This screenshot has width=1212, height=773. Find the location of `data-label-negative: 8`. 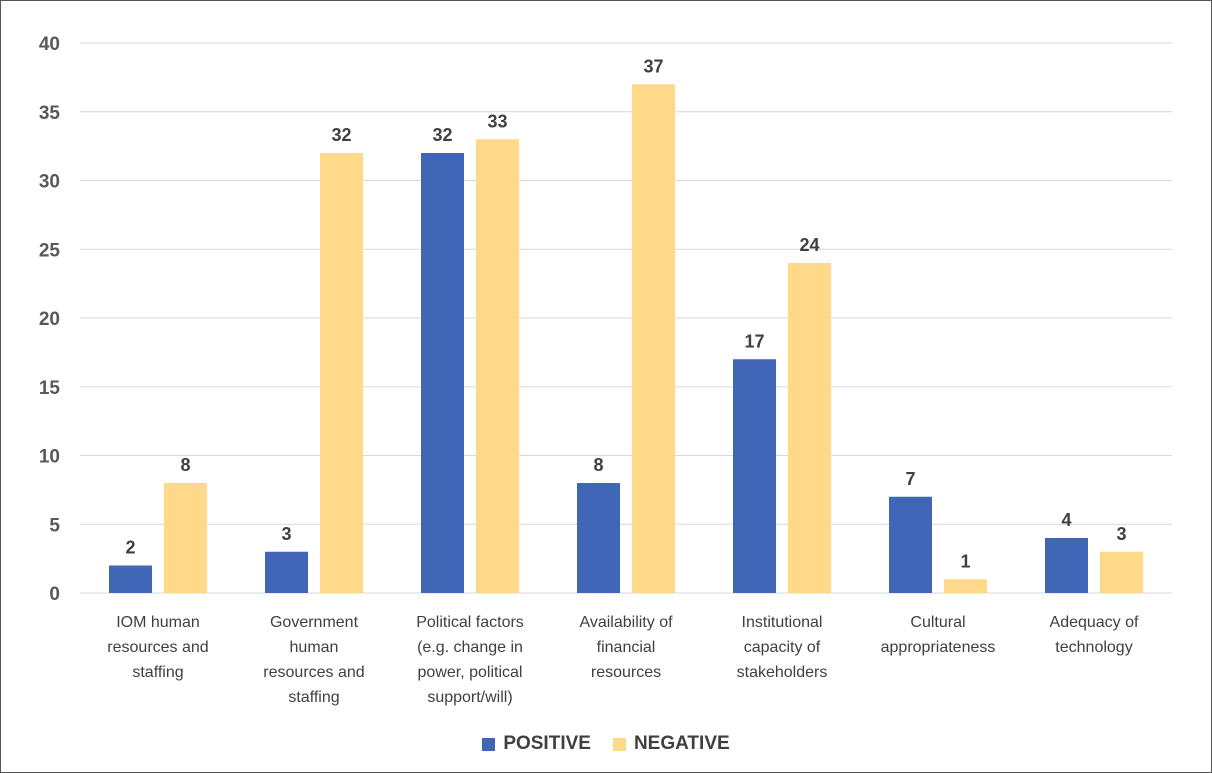

data-label-negative: 8 is located at coordinates (185, 465).